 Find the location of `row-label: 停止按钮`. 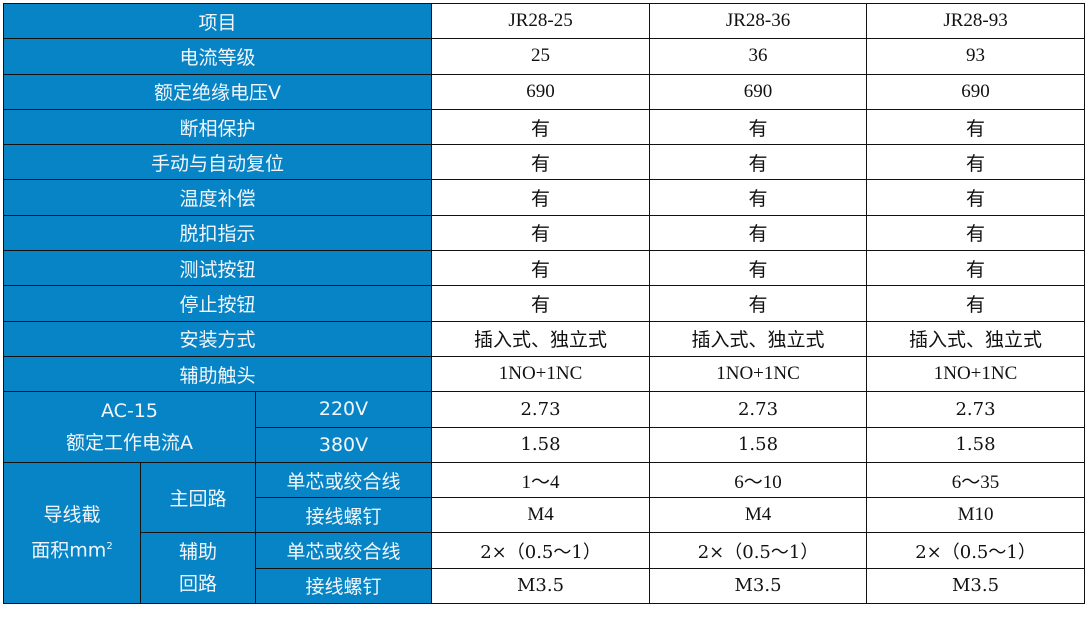

row-label: 停止按钮 is located at coordinates (217, 303).